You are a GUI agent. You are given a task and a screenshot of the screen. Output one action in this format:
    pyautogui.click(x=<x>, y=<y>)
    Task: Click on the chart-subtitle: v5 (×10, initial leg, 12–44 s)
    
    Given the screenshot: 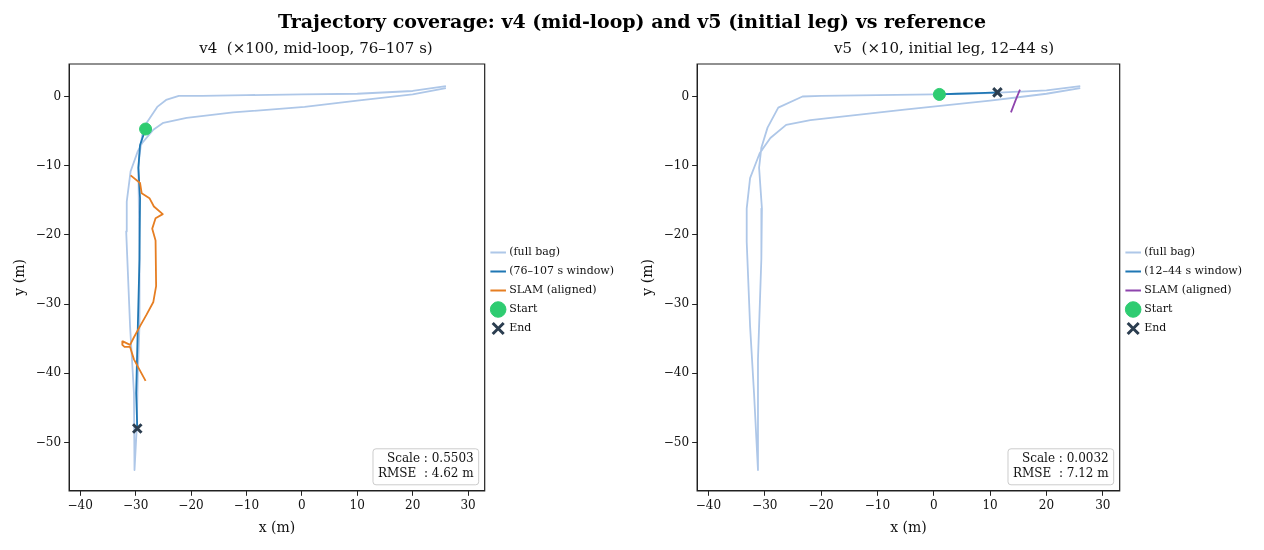 What is the action you would take?
    pyautogui.click(x=943, y=47)
    